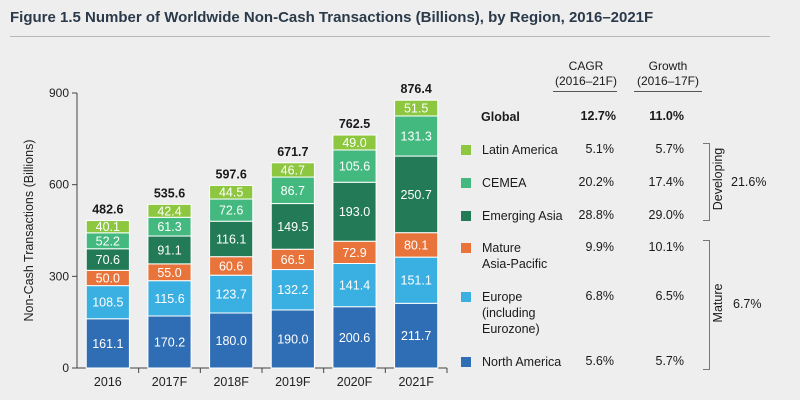 The width and height of the screenshot is (800, 400). I want to click on bar-value-label: 49.0, so click(354, 143).